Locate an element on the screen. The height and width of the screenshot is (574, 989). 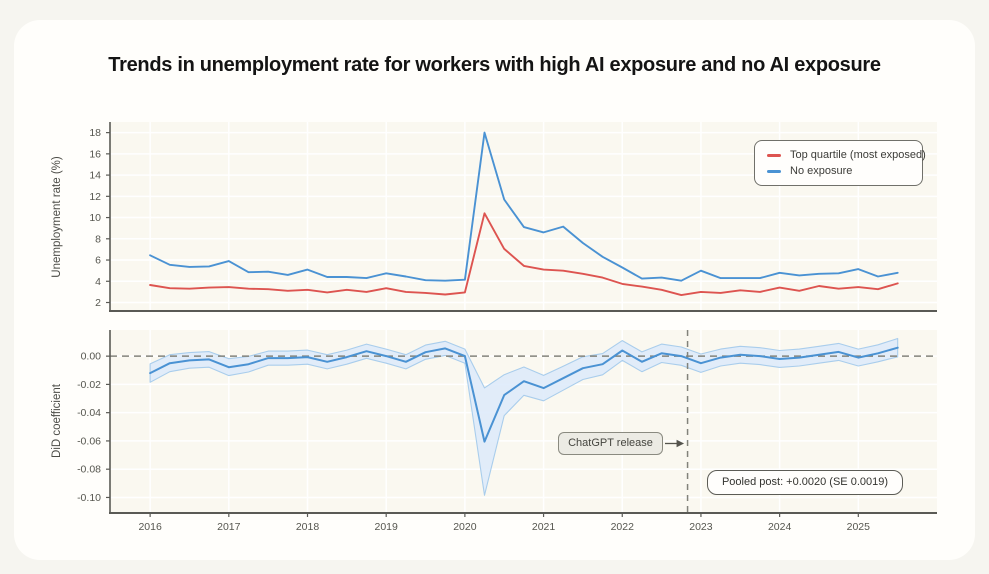
x-tick-label: 2021 is located at coordinates (544, 527).